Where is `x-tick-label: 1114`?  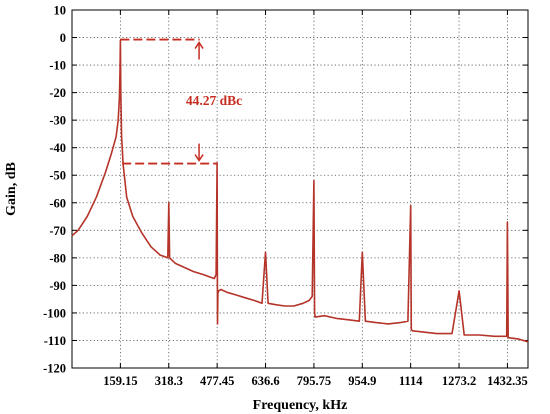 x-tick-label: 1114 is located at coordinates (411, 381).